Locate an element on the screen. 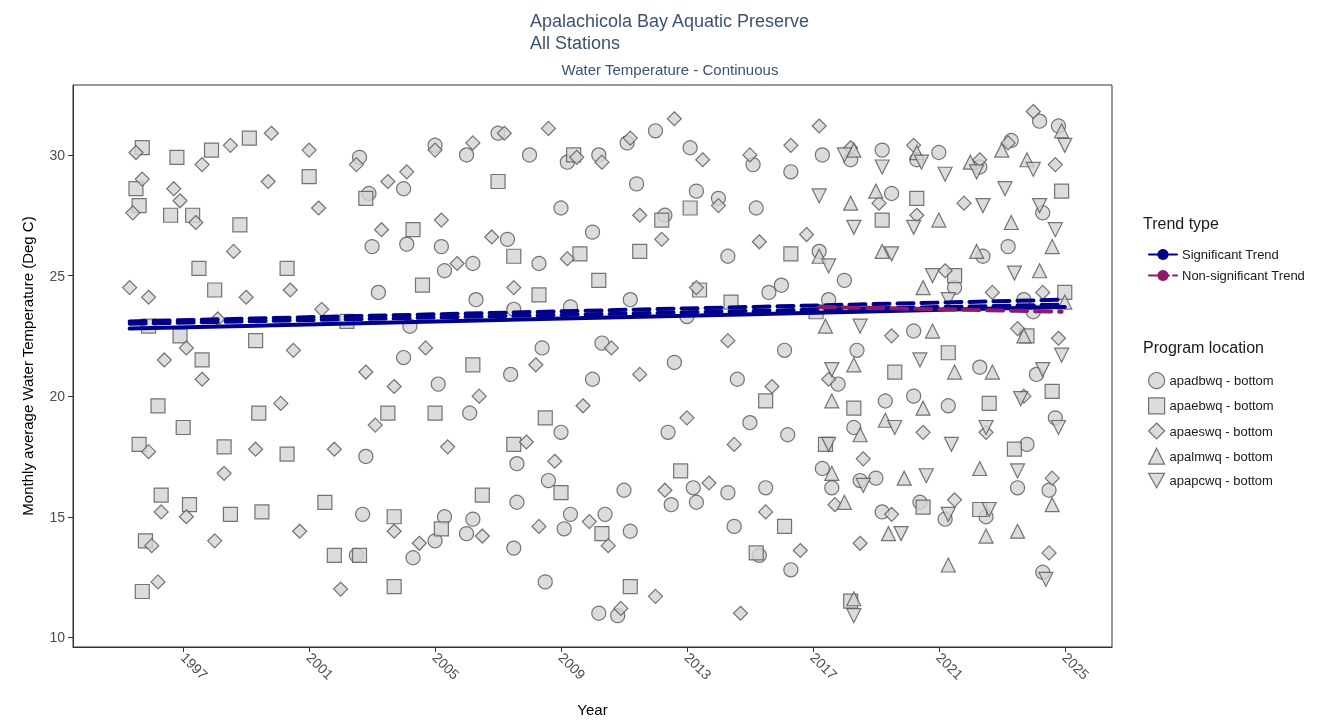 This screenshot has width=1340, height=723. legend-label: apadbwq - bottom is located at coordinates (1221, 381).